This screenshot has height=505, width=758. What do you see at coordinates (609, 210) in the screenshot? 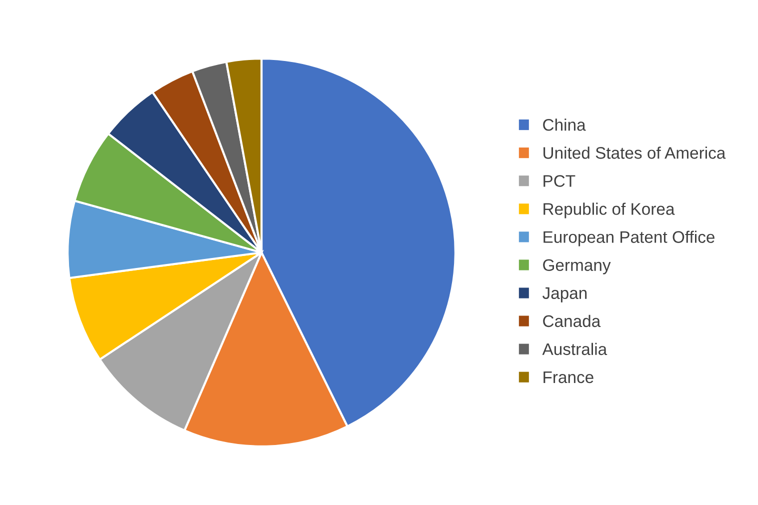
I see `legend-label: Republic of Korea` at bounding box center [609, 210].